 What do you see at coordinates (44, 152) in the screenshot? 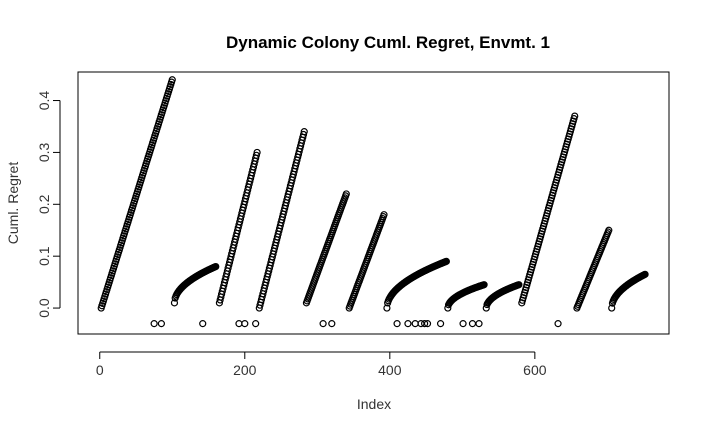
I see `y-tick-label: 0.3` at bounding box center [44, 152].